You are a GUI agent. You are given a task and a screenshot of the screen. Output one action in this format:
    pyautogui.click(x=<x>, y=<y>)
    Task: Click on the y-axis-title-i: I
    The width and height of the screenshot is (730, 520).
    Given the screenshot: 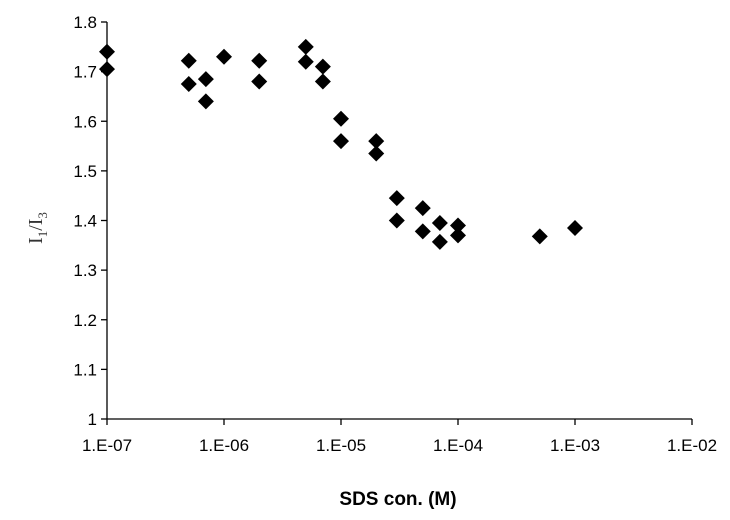 What is the action you would take?
    pyautogui.click(x=36, y=240)
    